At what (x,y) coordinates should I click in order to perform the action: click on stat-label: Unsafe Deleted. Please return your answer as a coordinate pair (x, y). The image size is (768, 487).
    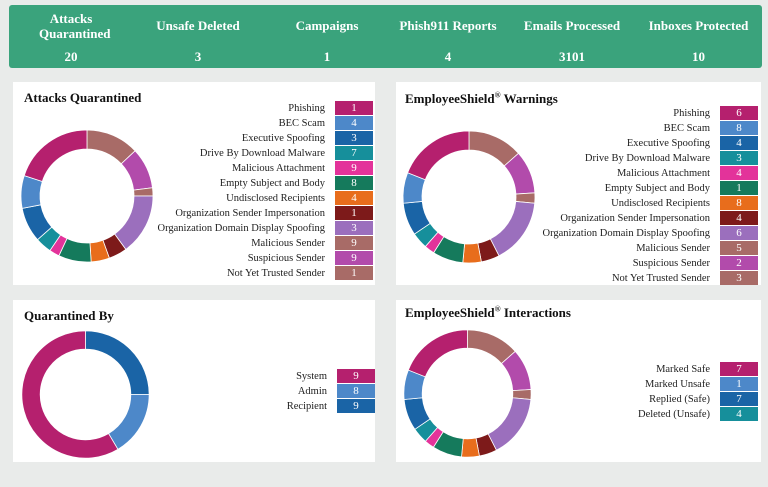
    Looking at the image, I should click on (198, 25).